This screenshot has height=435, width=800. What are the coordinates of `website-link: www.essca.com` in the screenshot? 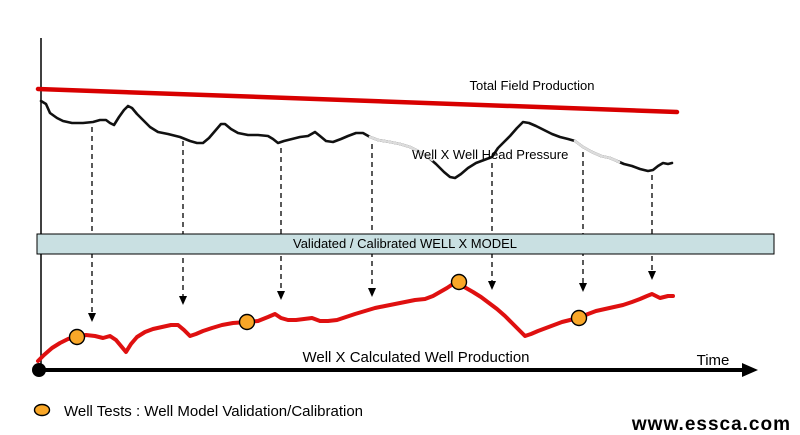 It's located at (711, 424).